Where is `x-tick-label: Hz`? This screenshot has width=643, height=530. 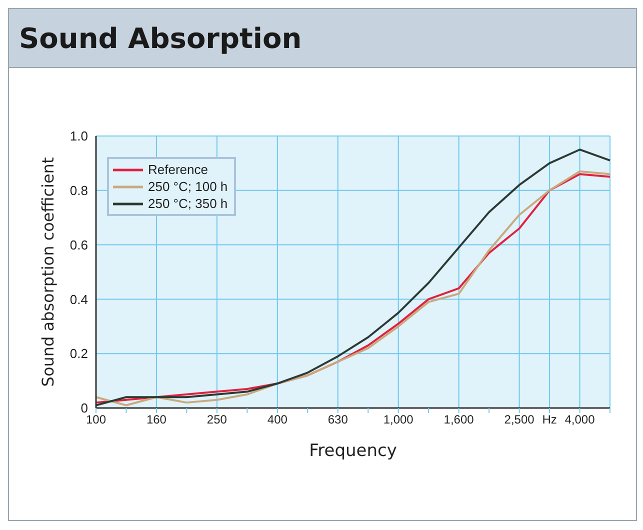
x-tick-label: Hz is located at coordinates (549, 419).